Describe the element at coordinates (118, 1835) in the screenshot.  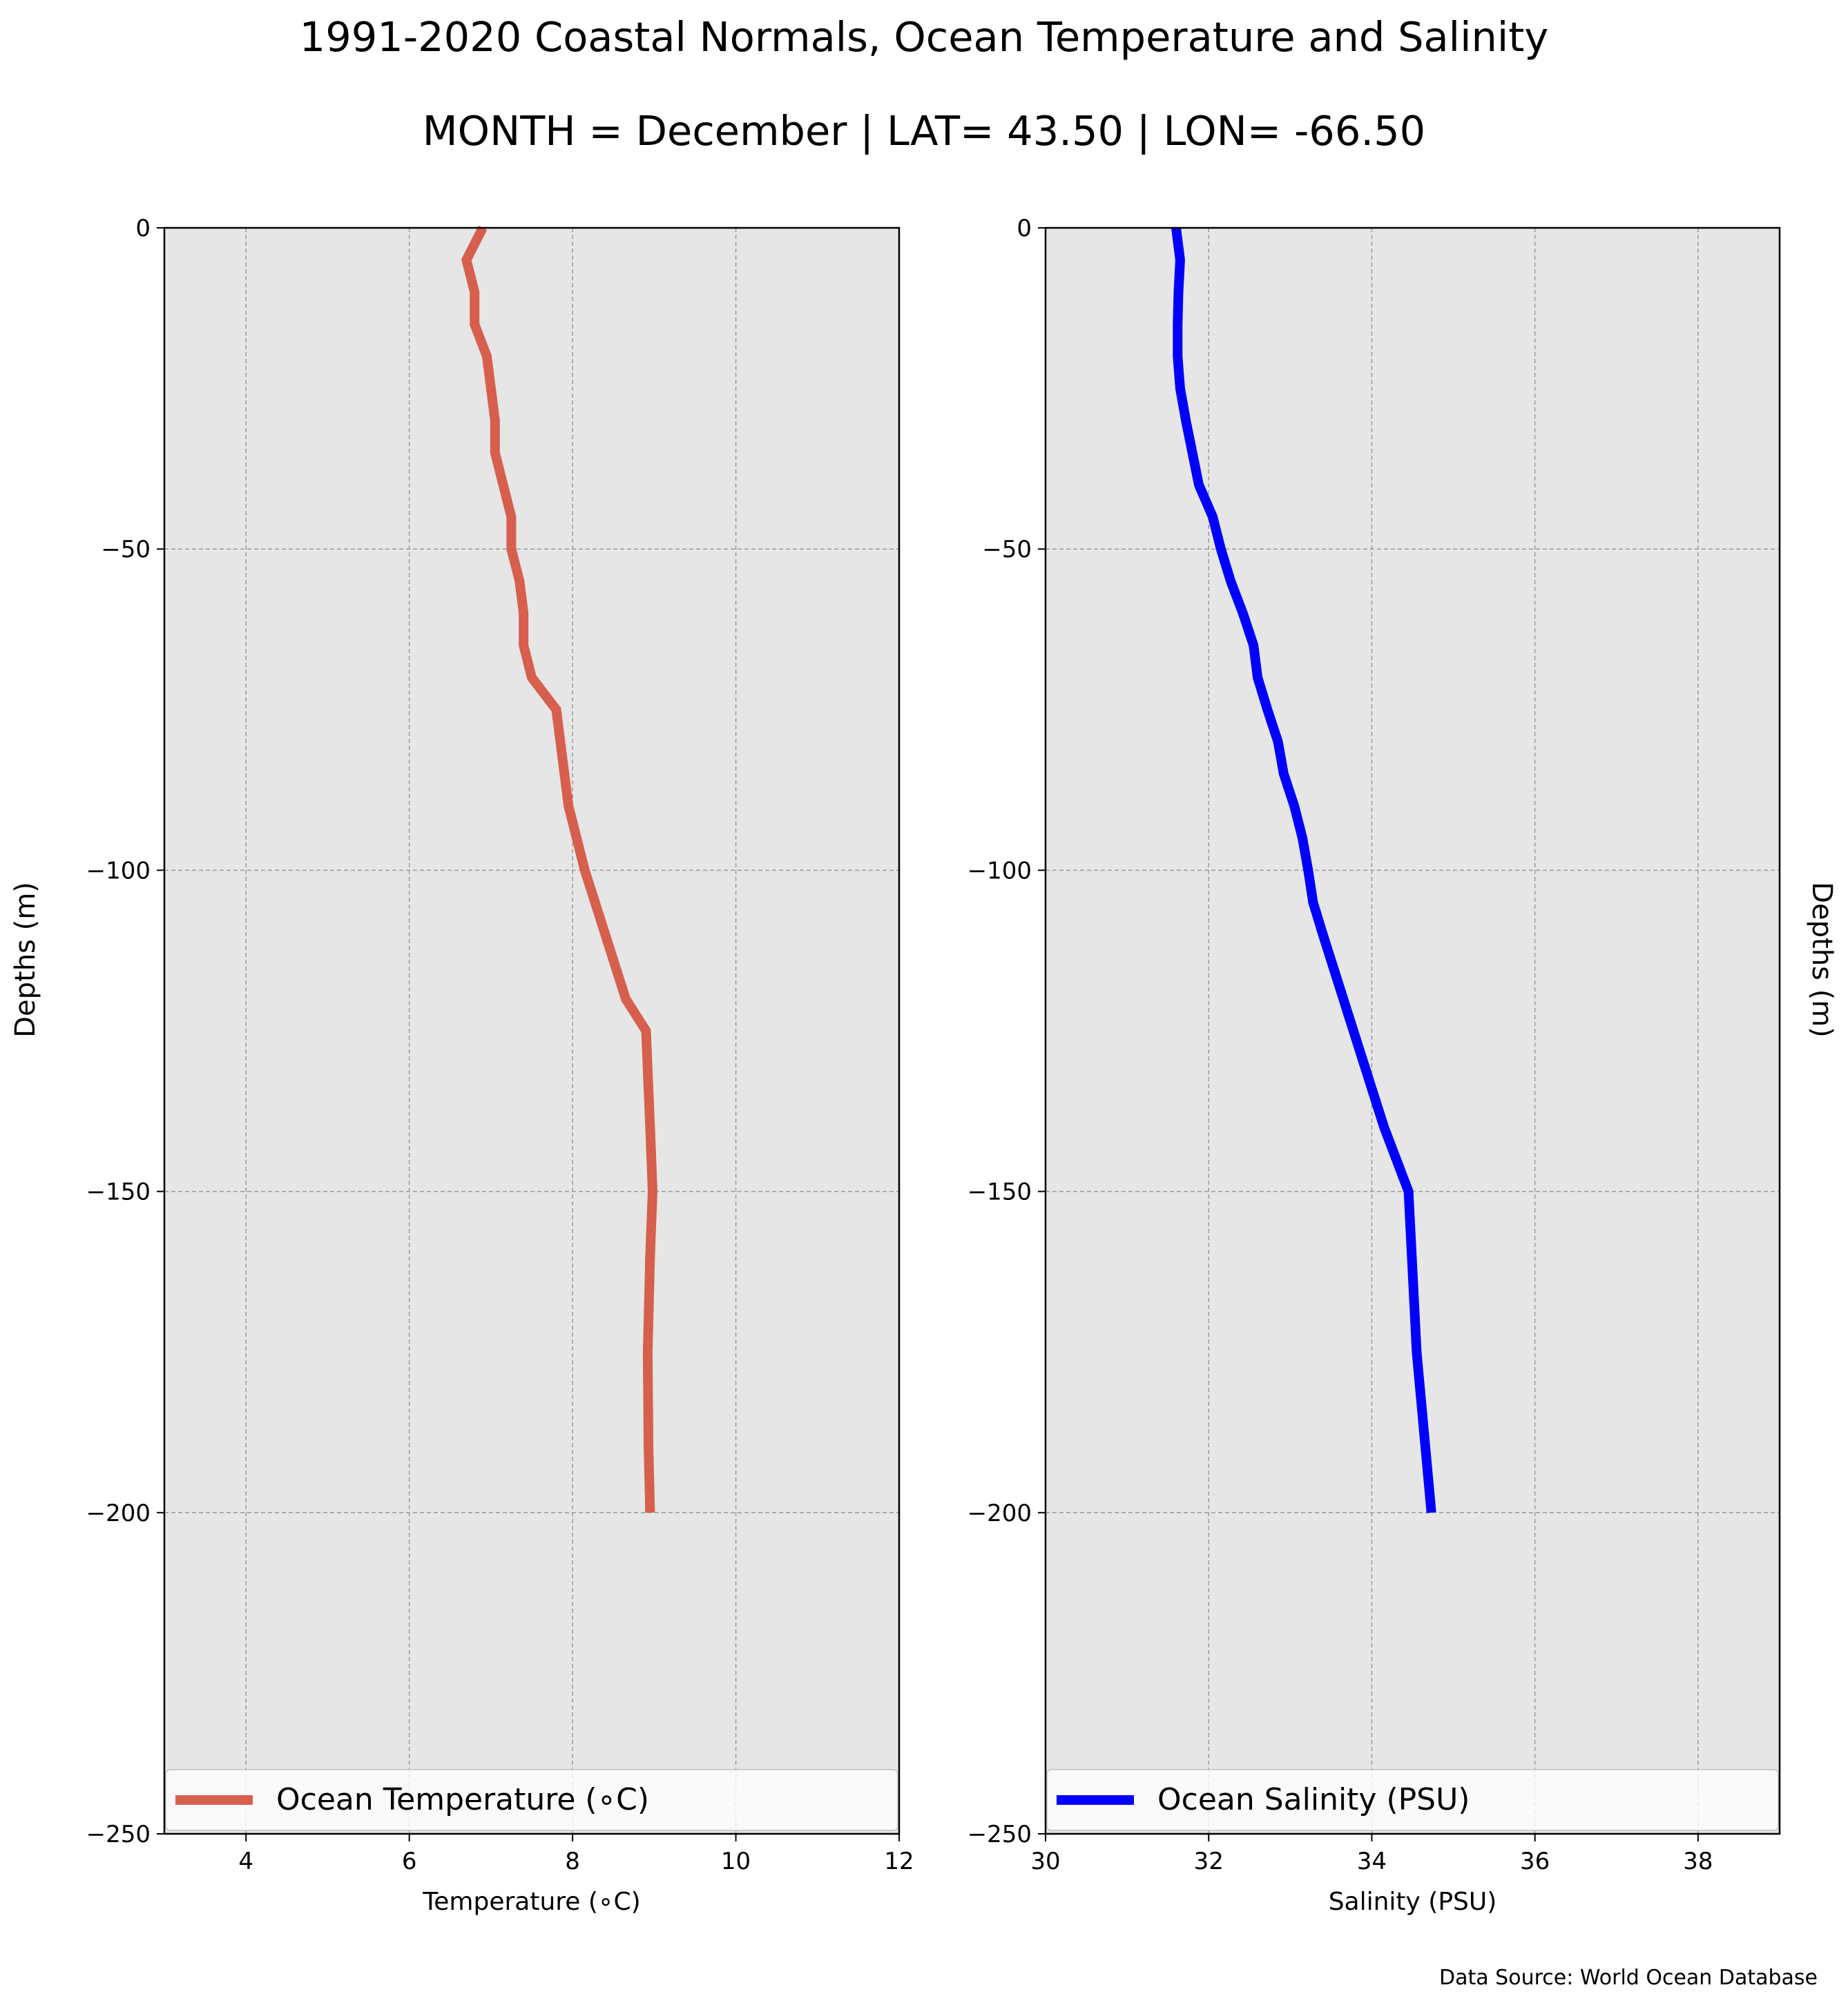
I see `temperature-y-tick-label: −250` at that location.